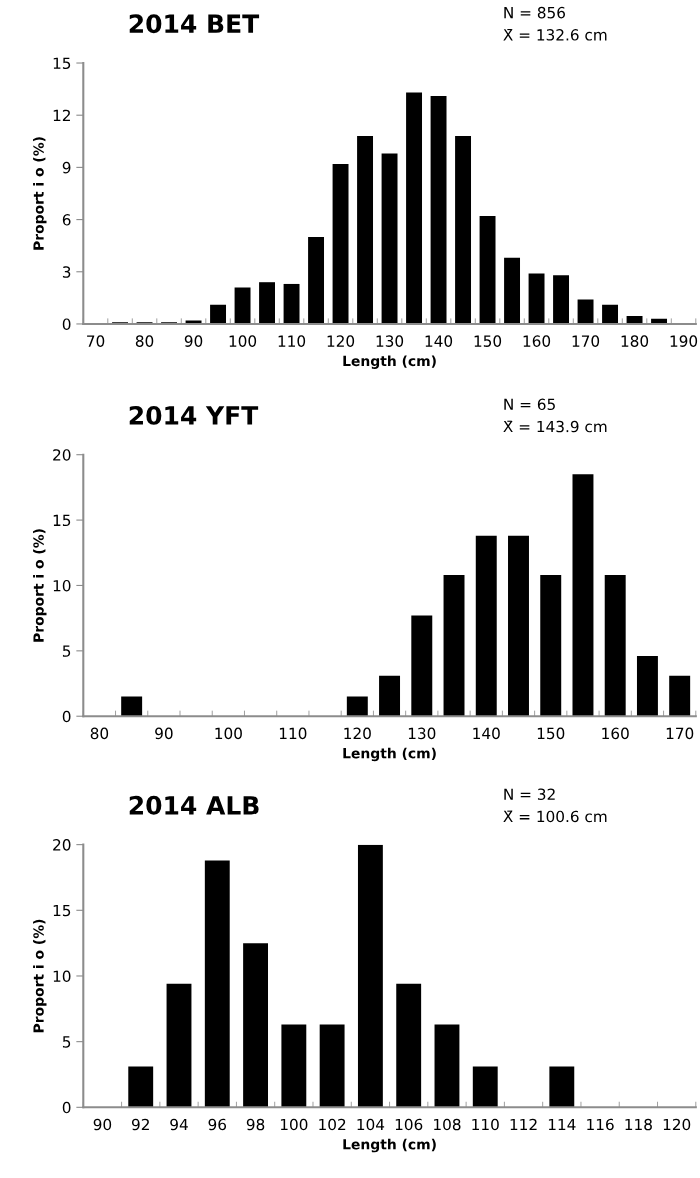 This screenshot has height=1178, width=700. Describe the element at coordinates (194, 415) in the screenshot. I see `chart-title: 2014 YFT` at that location.